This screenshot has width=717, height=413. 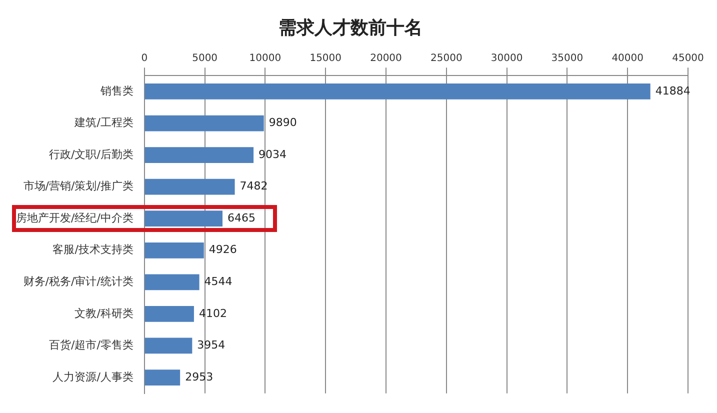 What do you see at coordinates (78, 281) in the screenshot?
I see `y-tick-label: 财务/税务/审计/统计类` at bounding box center [78, 281].